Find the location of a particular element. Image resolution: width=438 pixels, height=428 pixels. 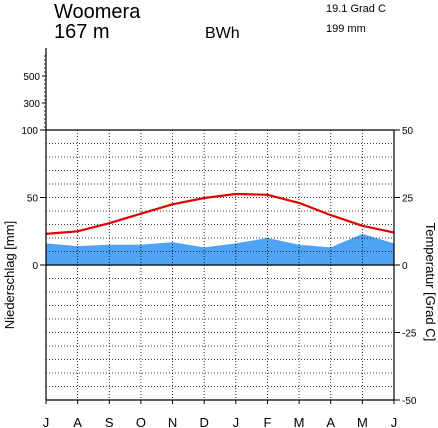

mean-temperature: 19.1 Grad C is located at coordinates (356, 9).